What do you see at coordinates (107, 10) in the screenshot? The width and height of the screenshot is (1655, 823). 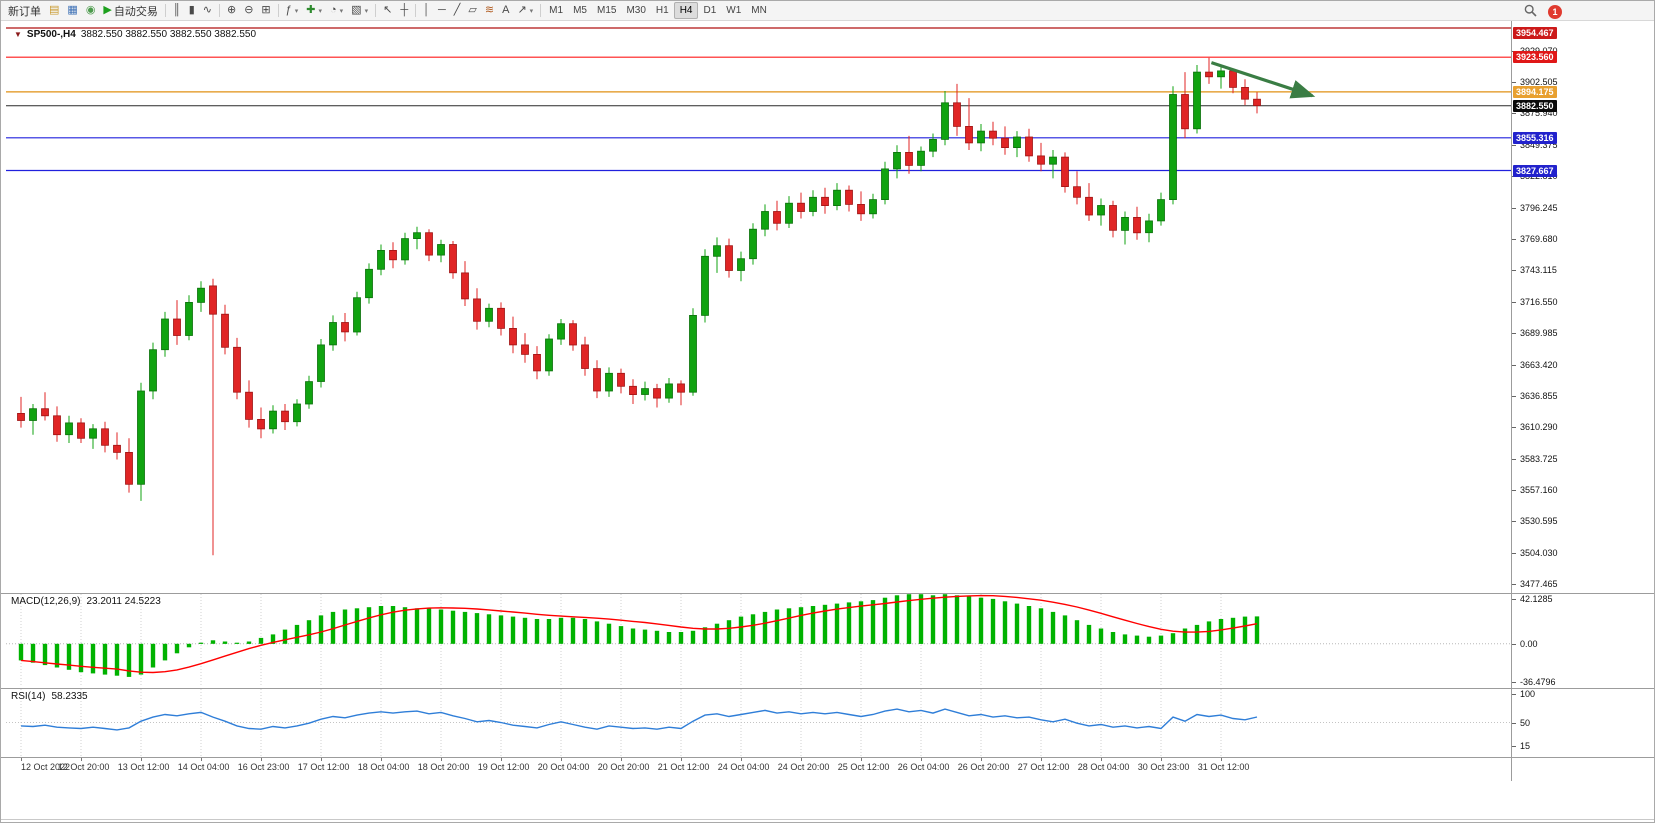 I see `autotrading-button: ▶` at bounding box center [107, 10].